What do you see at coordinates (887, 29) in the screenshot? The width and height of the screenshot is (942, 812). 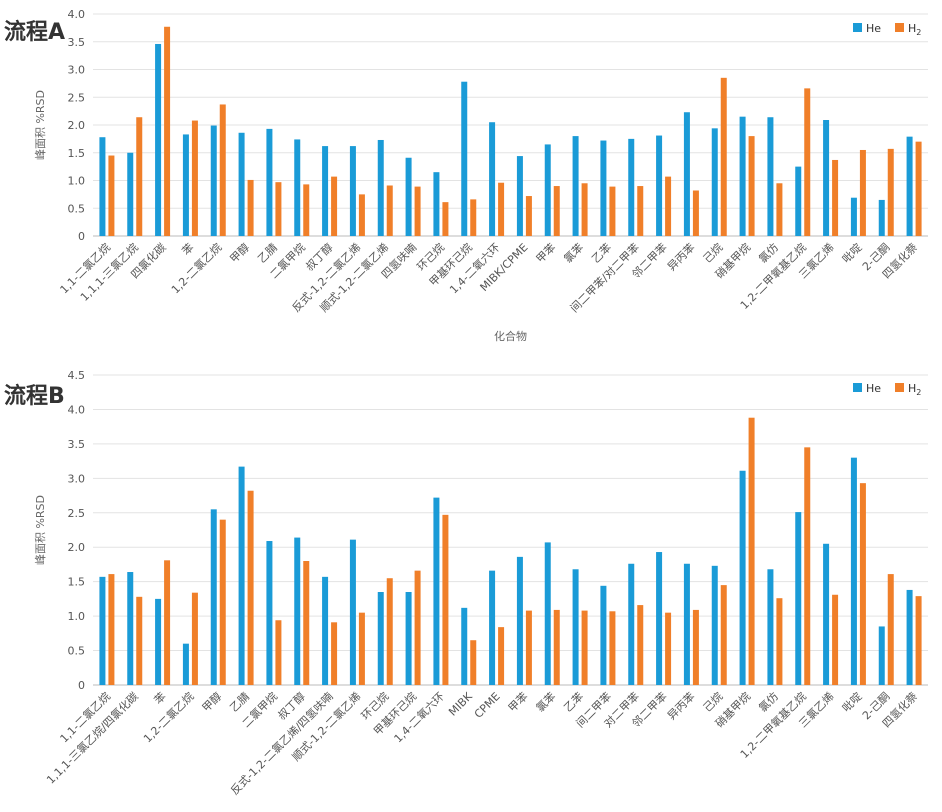 I see `legend: He H2` at bounding box center [887, 29].